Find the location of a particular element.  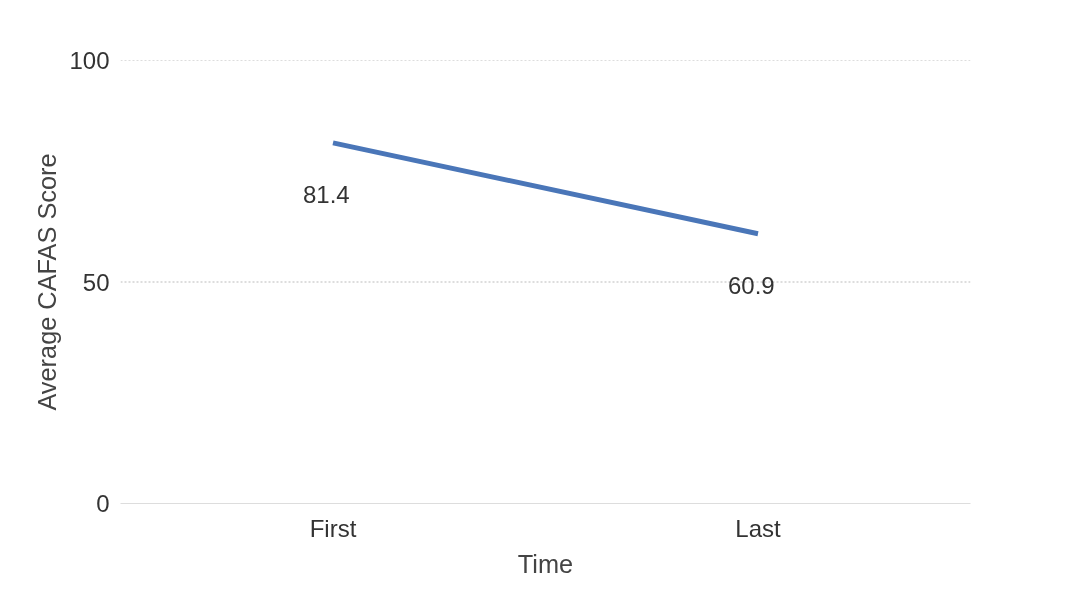

y-tick-label: 100 is located at coordinates (89, 60).